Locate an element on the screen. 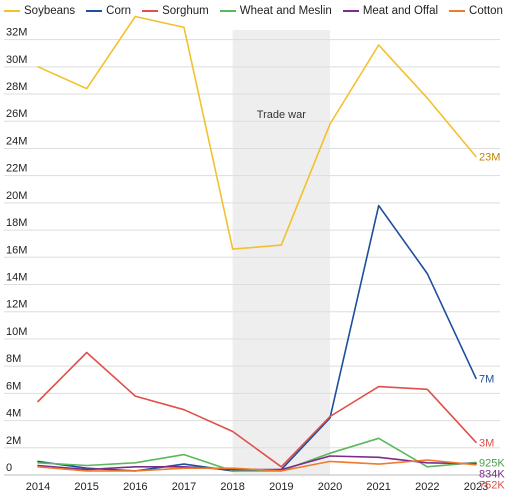 This screenshot has width=518, height=500. y-tick-label: 30M is located at coordinates (16, 60).